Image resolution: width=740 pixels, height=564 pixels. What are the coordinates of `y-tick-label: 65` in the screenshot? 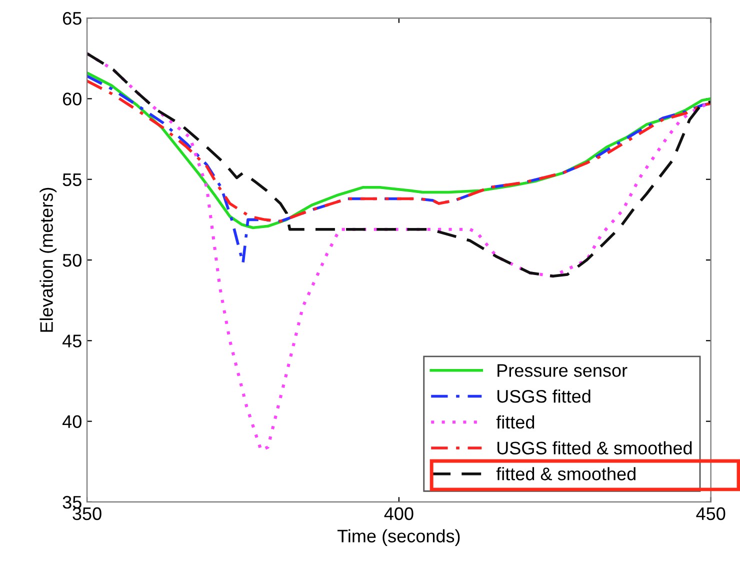 It's located at (72, 18).